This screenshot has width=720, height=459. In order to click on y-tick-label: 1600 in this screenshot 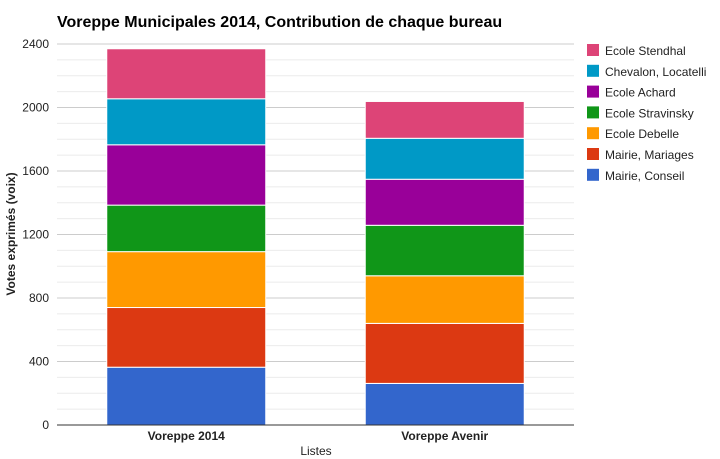, I will do `click(35, 171)`.